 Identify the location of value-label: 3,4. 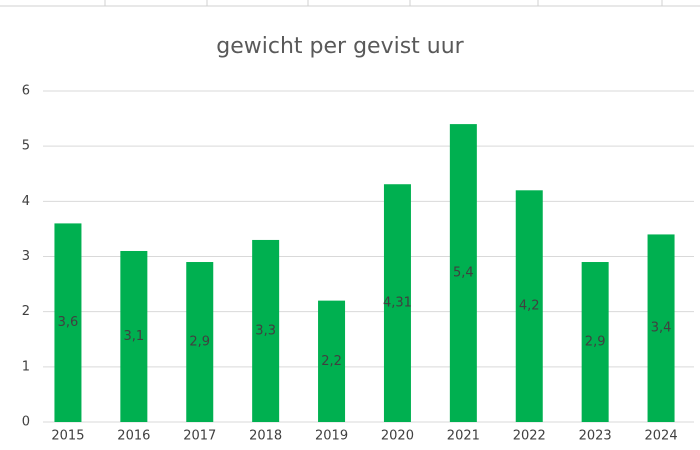
(661, 328).